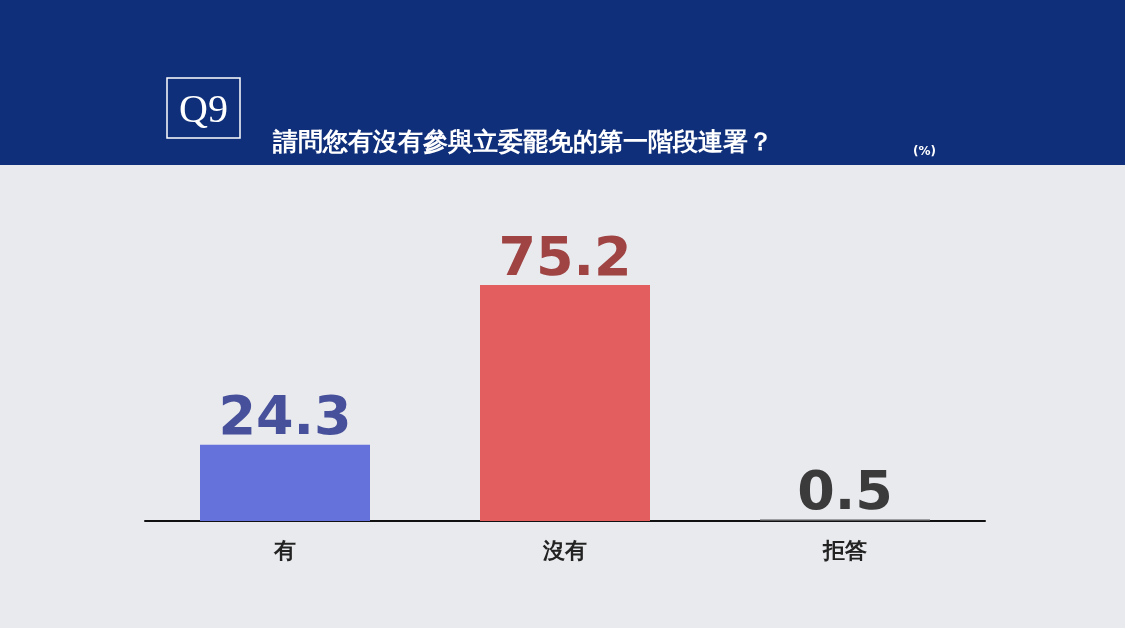  What do you see at coordinates (522, 141) in the screenshot?
I see `chart-subtitle: 請問您有沒有參與立委罷免的第一階段連署？` at bounding box center [522, 141].